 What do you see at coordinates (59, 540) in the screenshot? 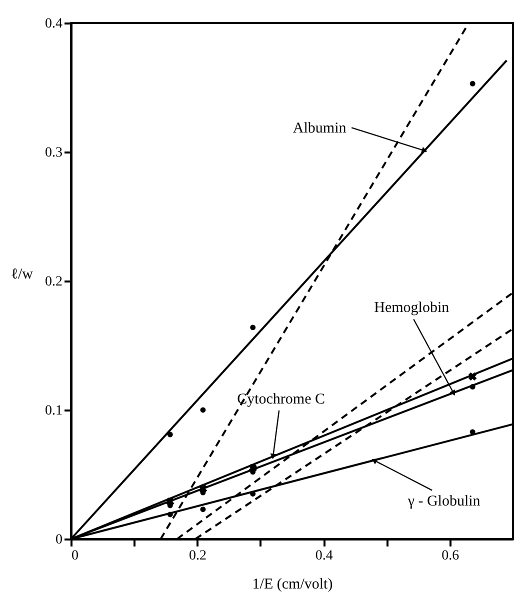
I see `y-tick-label: 0` at bounding box center [59, 540].